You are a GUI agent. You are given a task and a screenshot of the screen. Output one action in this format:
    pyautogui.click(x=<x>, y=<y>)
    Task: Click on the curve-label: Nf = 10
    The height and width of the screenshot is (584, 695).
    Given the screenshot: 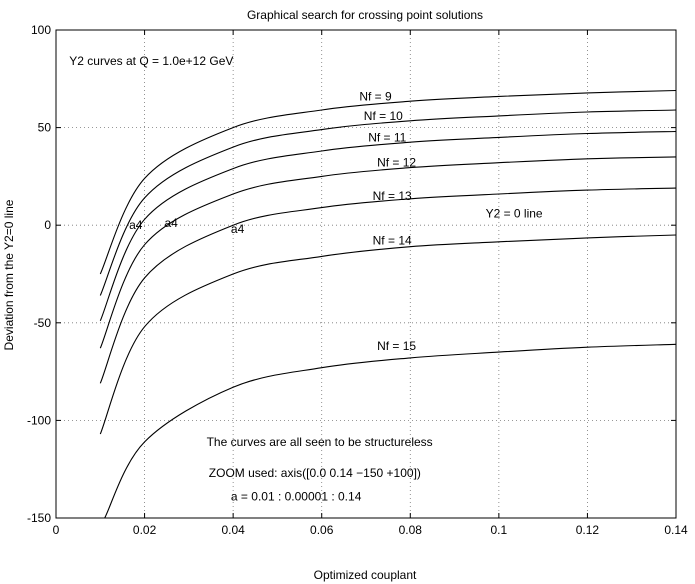 What is the action you would take?
    pyautogui.click(x=383, y=116)
    